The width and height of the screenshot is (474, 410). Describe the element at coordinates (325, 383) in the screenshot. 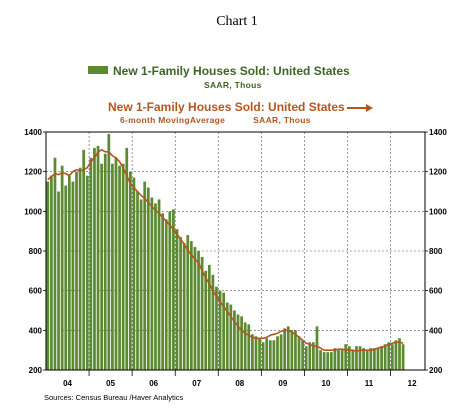

I see `x-tick-label: 10` at that location.